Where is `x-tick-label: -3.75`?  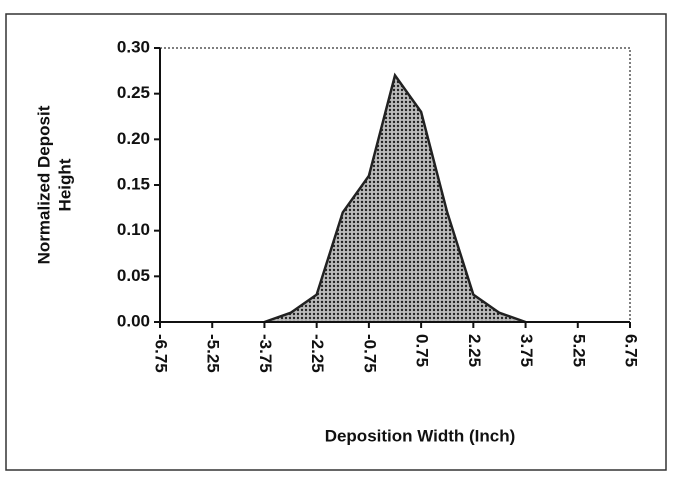
x-tick-label: -3.75 is located at coordinates (265, 353).